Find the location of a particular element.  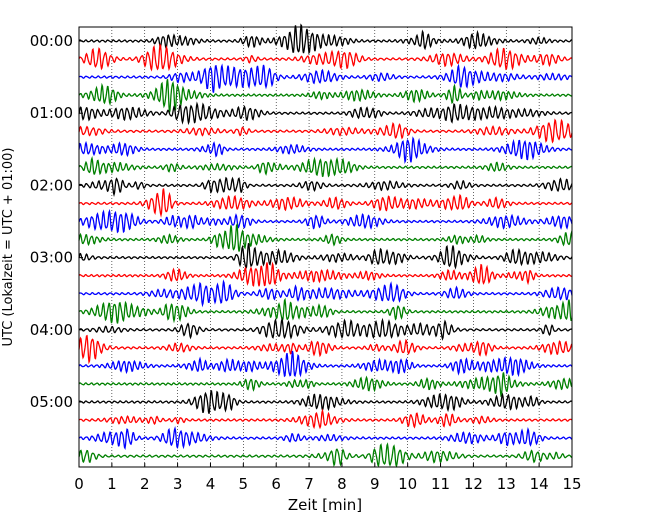

x-tick-label: 7 is located at coordinates (309, 484).